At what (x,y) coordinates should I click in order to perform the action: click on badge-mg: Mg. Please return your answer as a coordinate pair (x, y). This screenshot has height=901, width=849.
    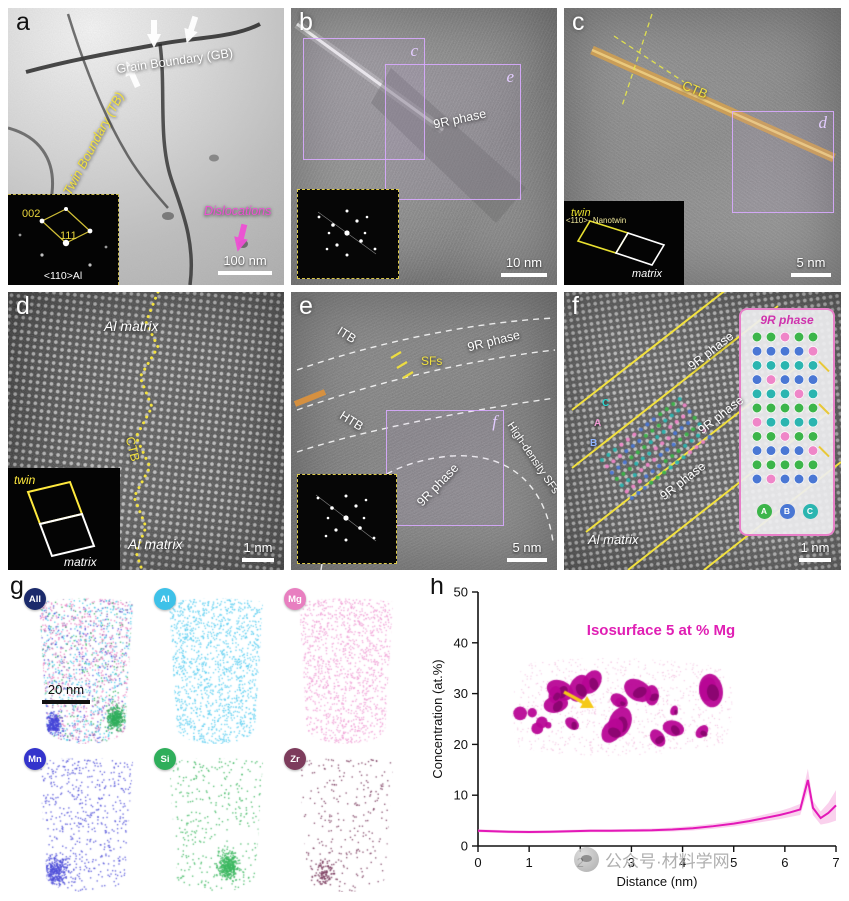
    Looking at the image, I should click on (295, 599).